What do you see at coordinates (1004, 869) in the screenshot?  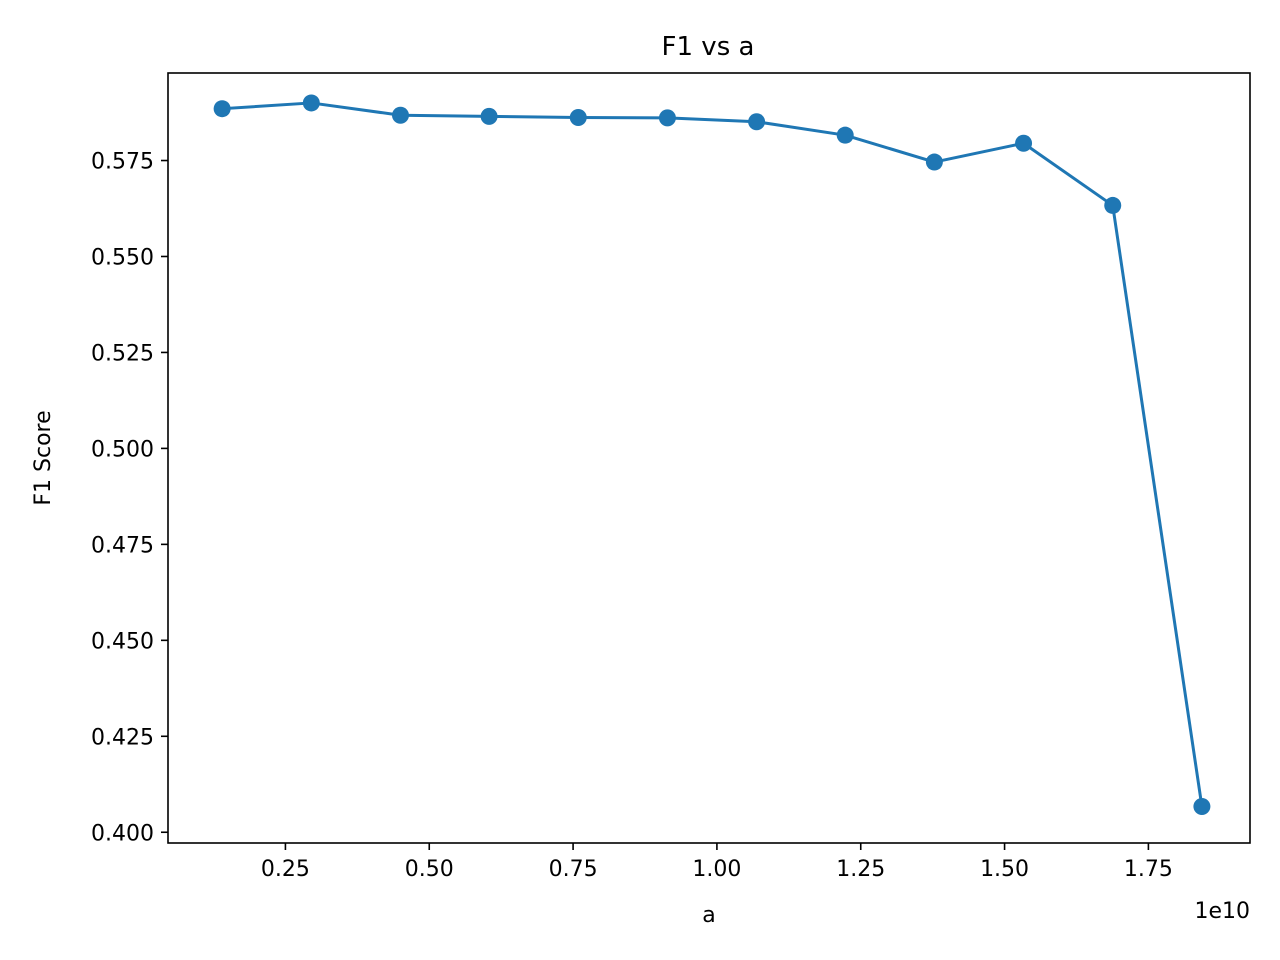 I see `x-tick-label: 1.50` at bounding box center [1004, 869].